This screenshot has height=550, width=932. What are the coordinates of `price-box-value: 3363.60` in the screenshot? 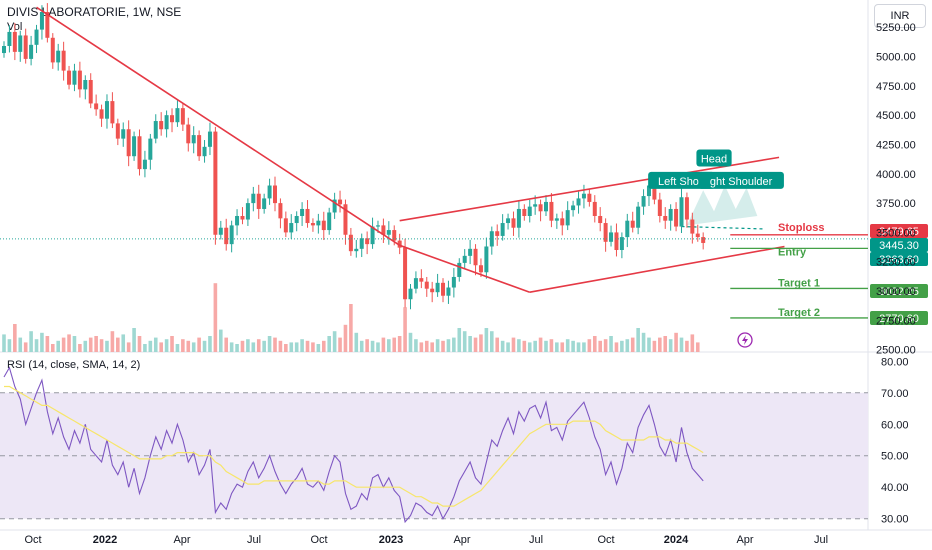 It's located at (899, 260).